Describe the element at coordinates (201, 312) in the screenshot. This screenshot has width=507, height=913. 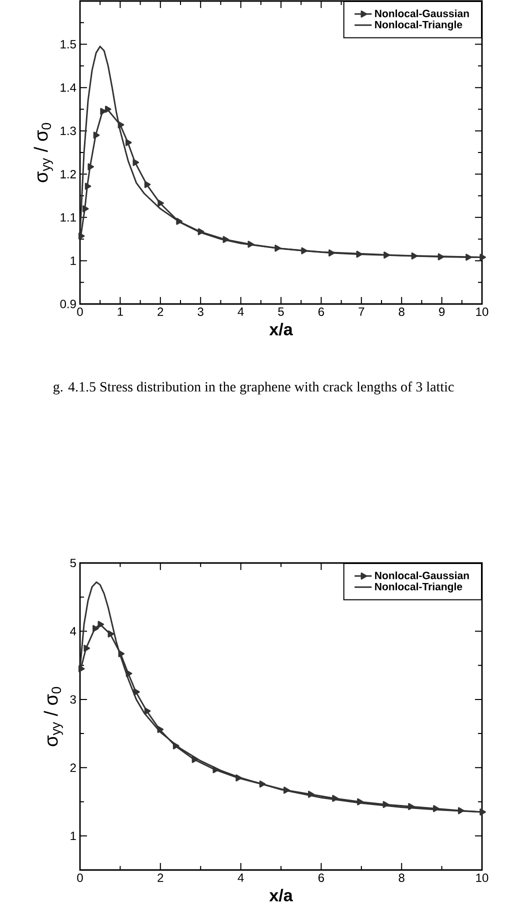
I see `x-tick-label: 3` at that location.